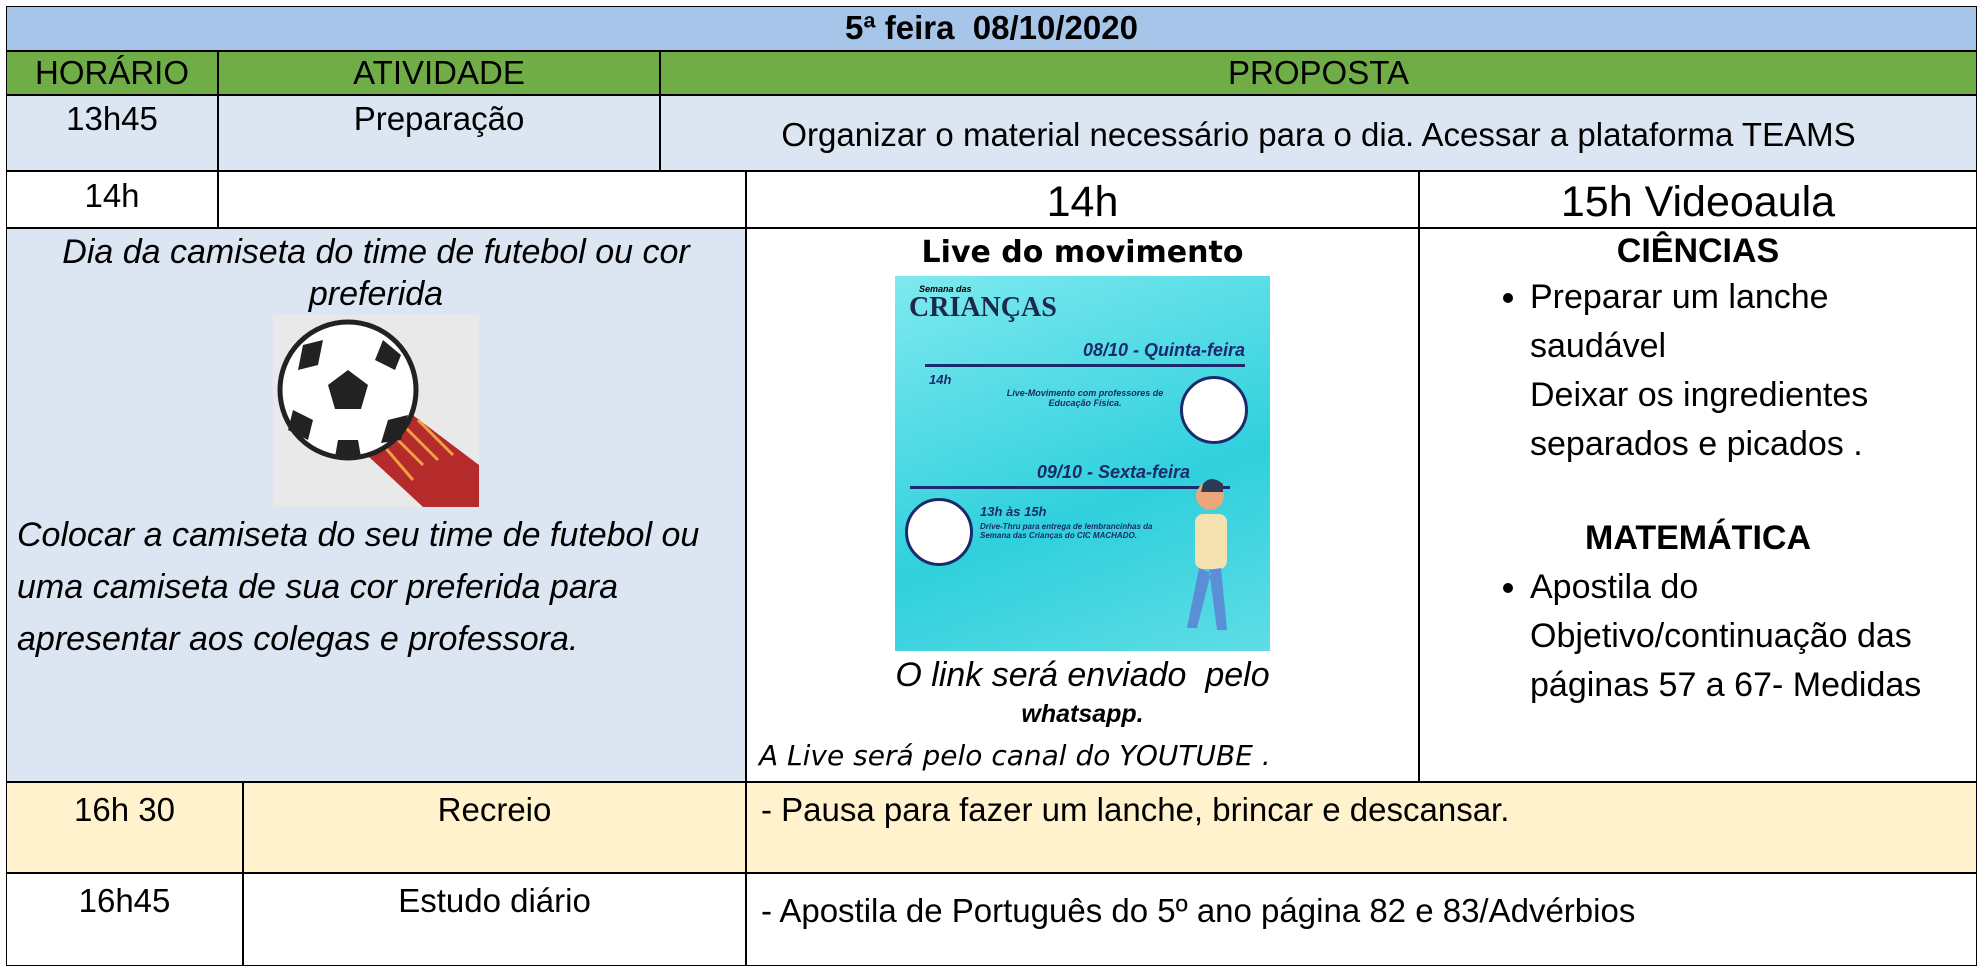  What do you see at coordinates (1015, 755) in the screenshot?
I see `live-note: A Live será pelo canal do YOUTUBE .` at bounding box center [1015, 755].